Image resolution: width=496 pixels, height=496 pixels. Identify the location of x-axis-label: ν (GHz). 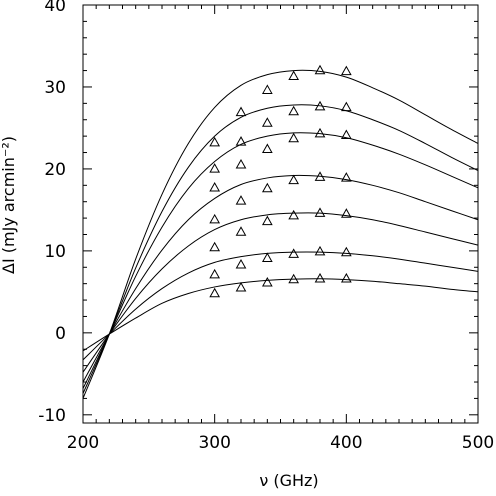
(288, 480).